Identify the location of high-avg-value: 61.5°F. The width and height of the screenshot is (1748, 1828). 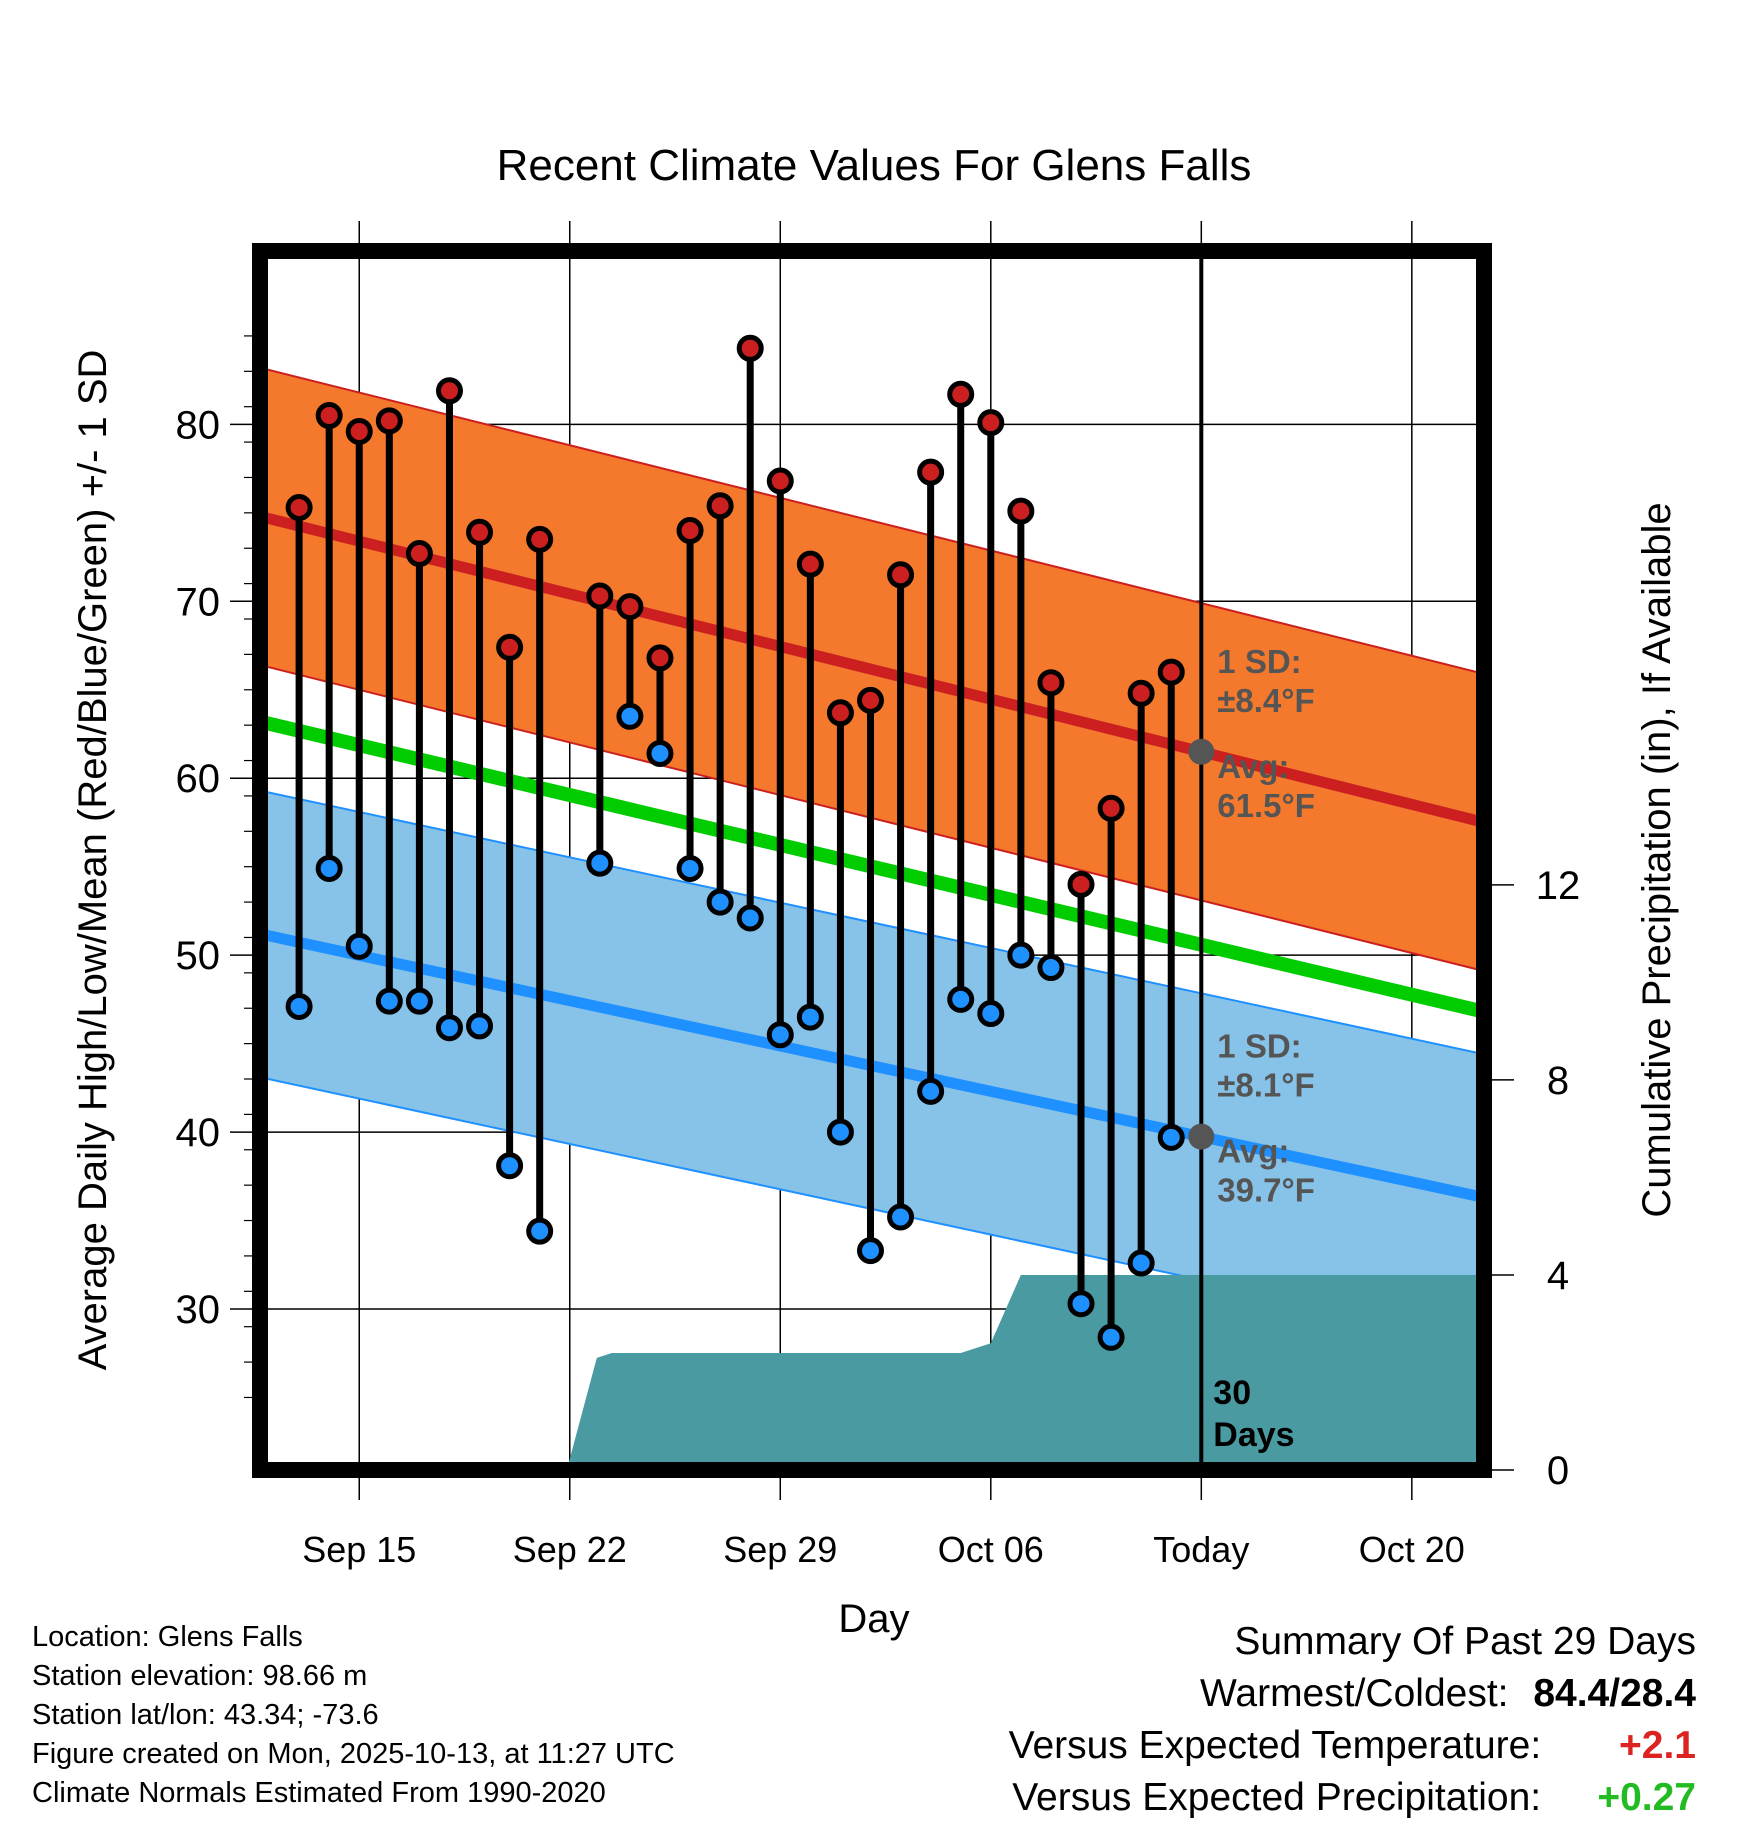
(1266, 805).